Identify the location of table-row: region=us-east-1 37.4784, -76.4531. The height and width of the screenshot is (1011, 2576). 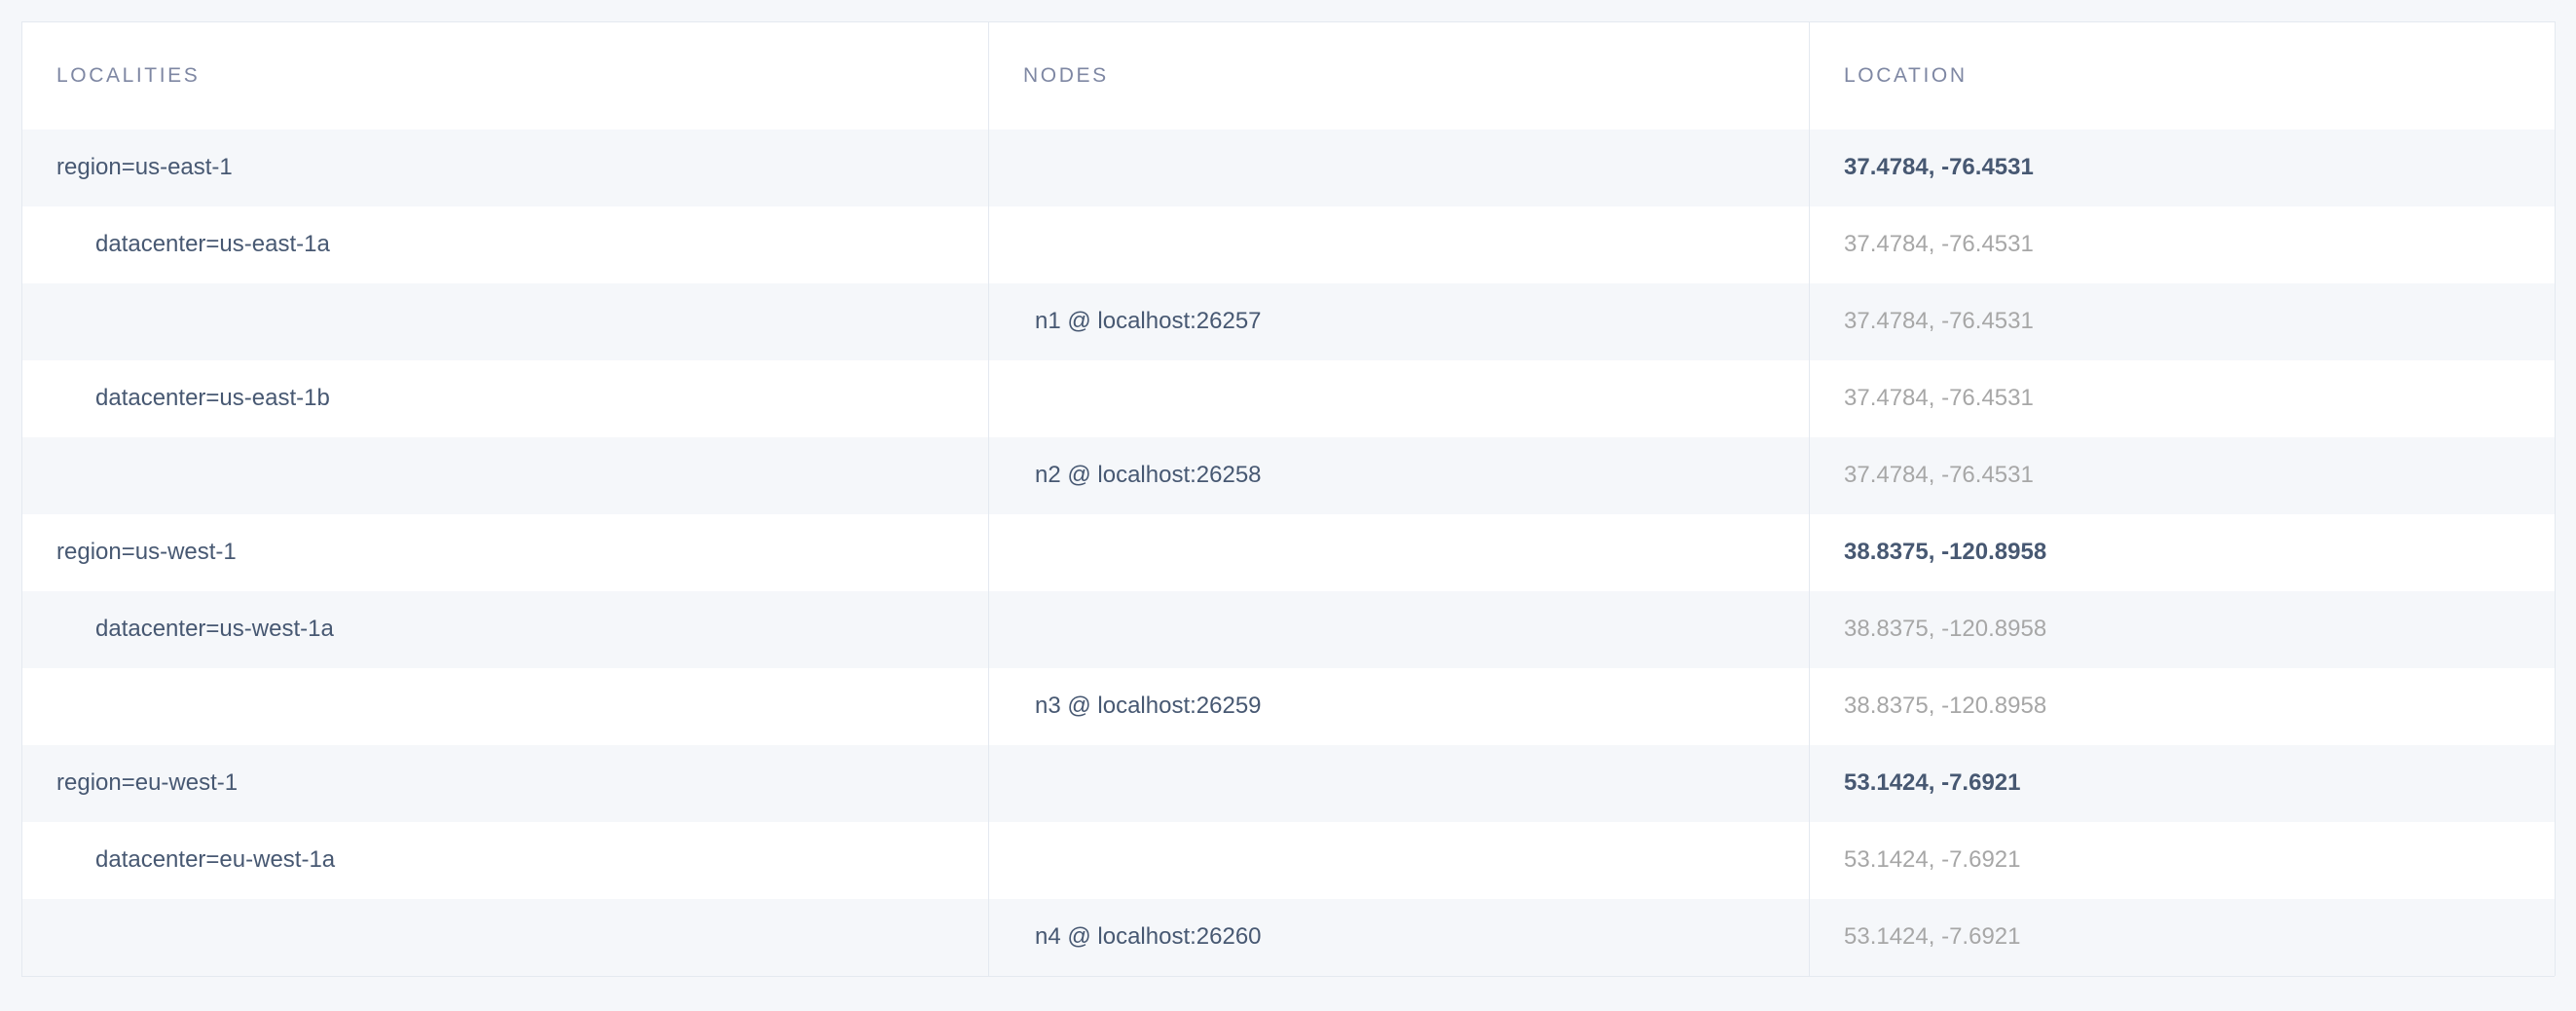
(1288, 167).